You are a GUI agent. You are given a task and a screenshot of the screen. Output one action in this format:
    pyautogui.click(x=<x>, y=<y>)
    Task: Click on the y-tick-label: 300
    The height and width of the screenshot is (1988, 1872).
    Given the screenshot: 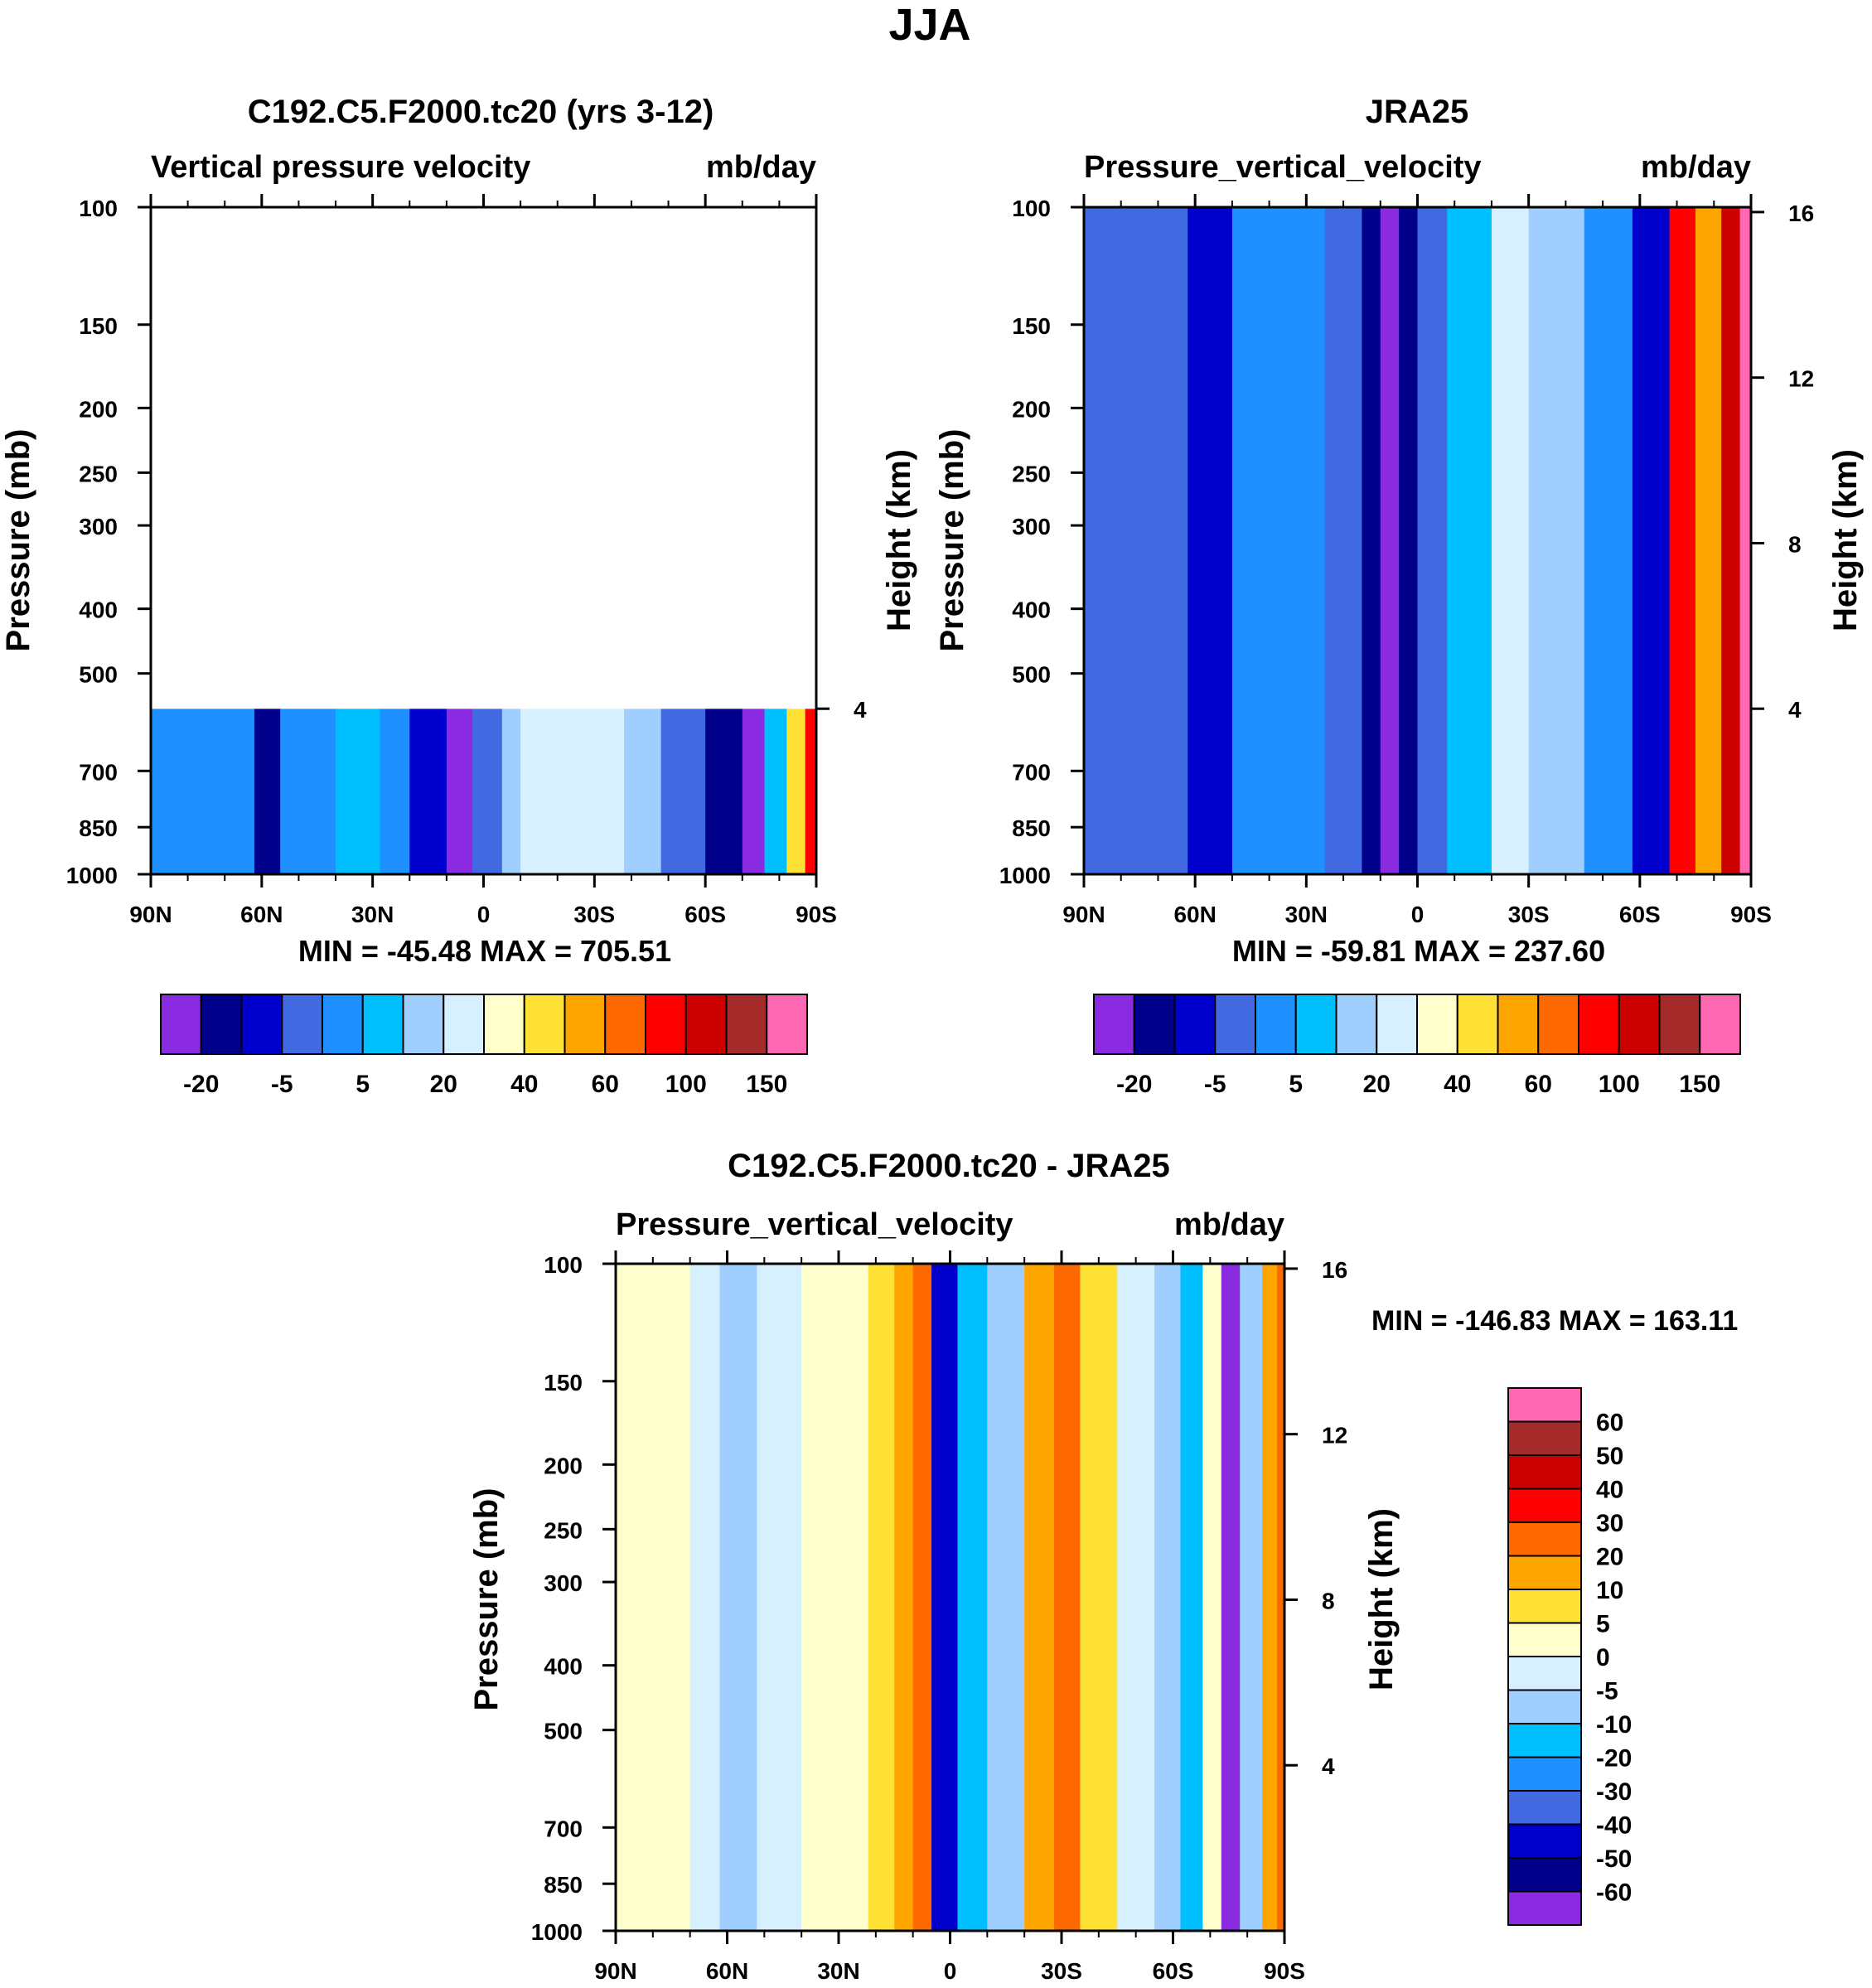 What is the action you would take?
    pyautogui.click(x=563, y=1583)
    